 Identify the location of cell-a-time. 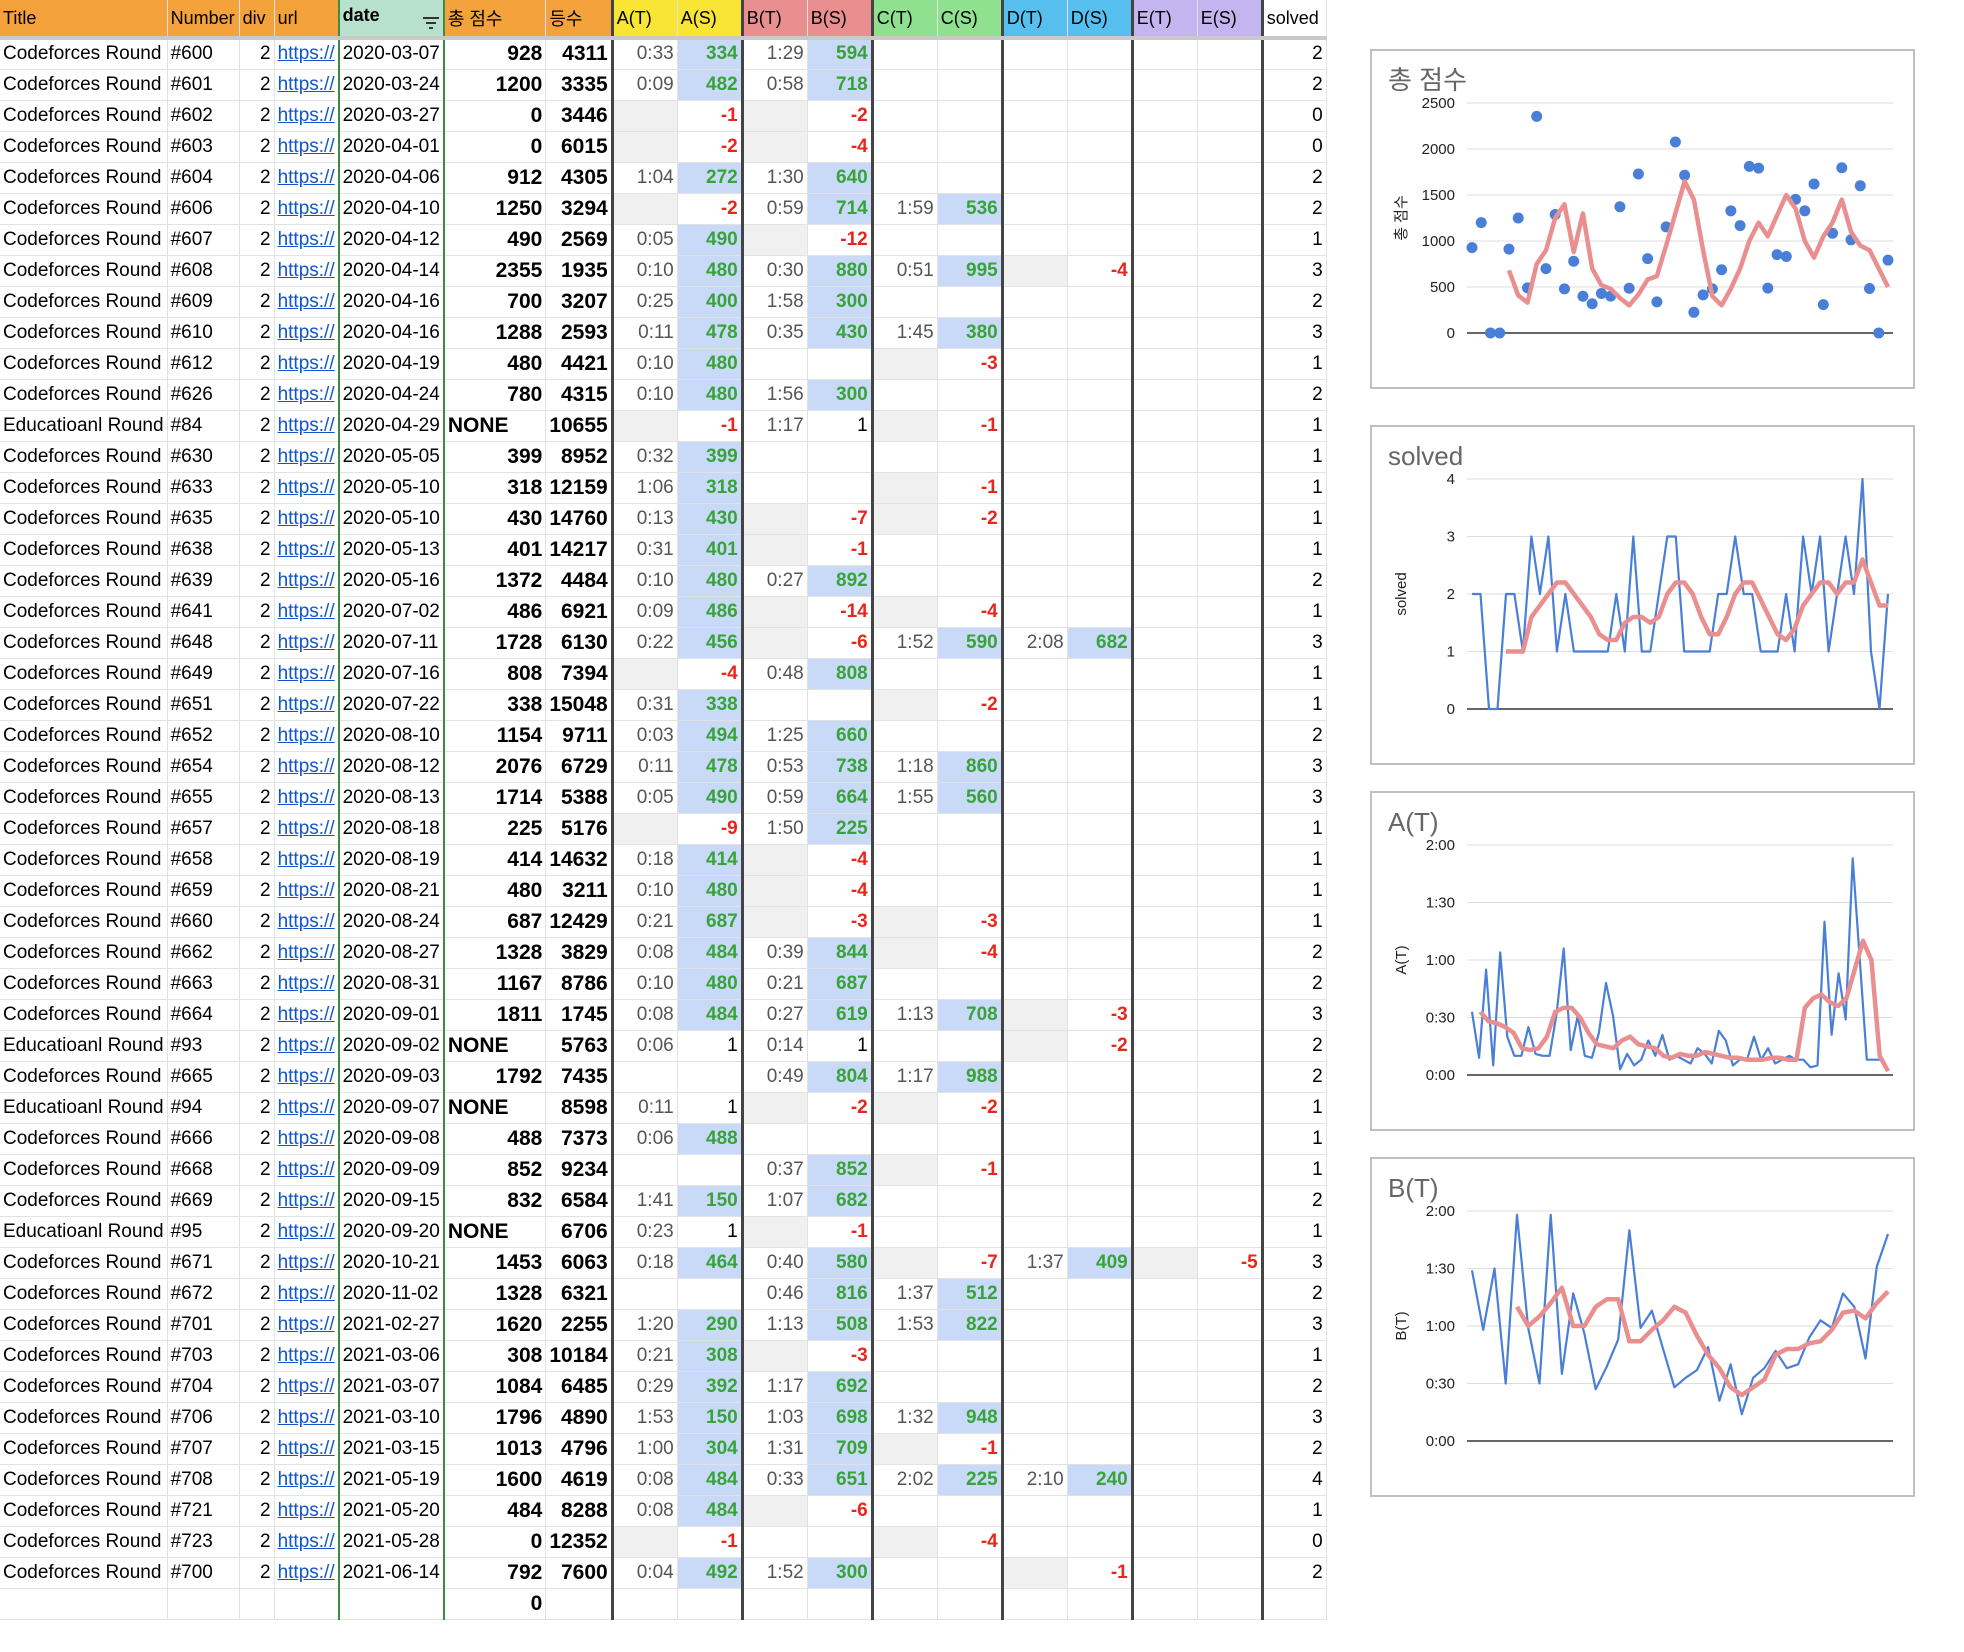
(644, 116).